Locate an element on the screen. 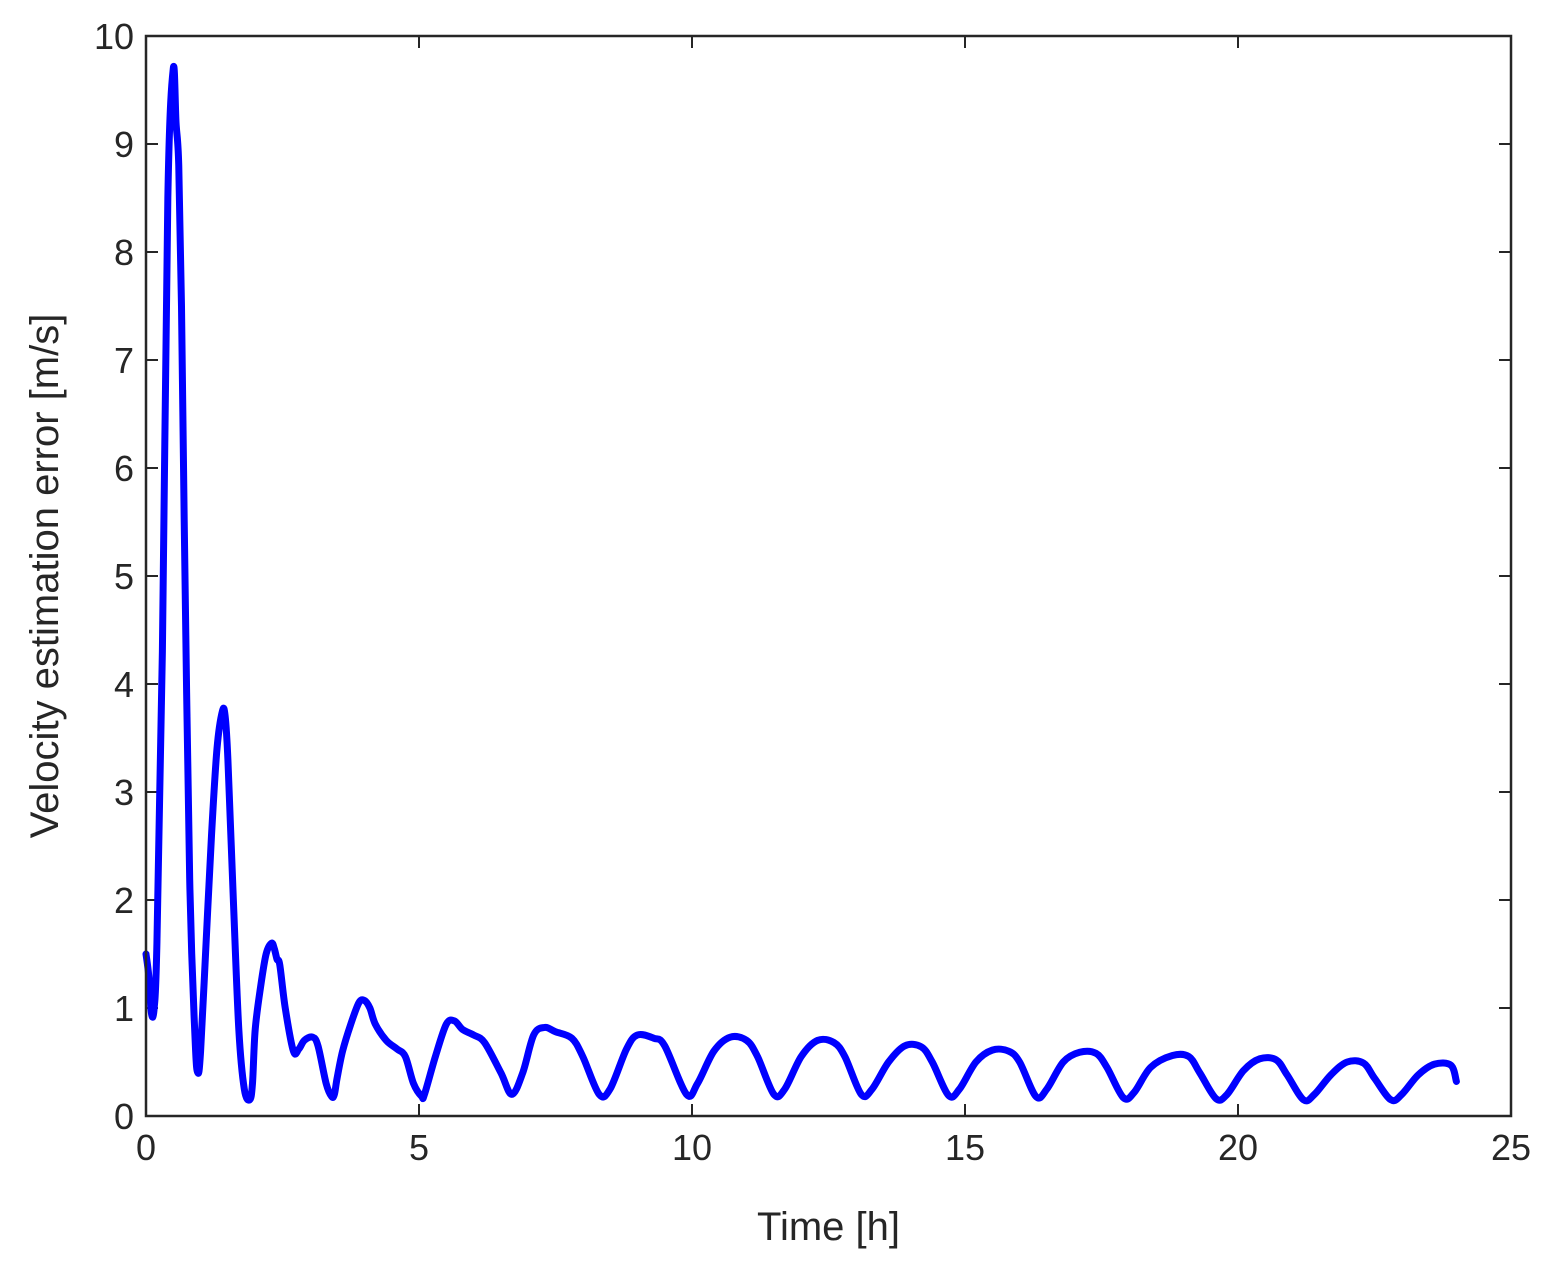 Image resolution: width=1547 pixels, height=1267 pixels. y-tick-label: 6 is located at coordinates (124, 468).